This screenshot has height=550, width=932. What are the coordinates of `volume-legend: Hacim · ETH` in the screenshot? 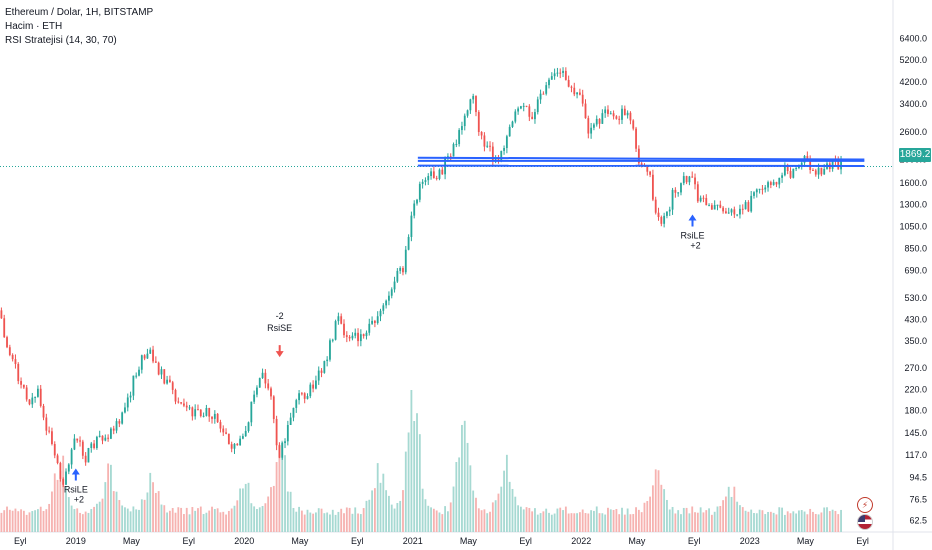 It's located at (34, 26).